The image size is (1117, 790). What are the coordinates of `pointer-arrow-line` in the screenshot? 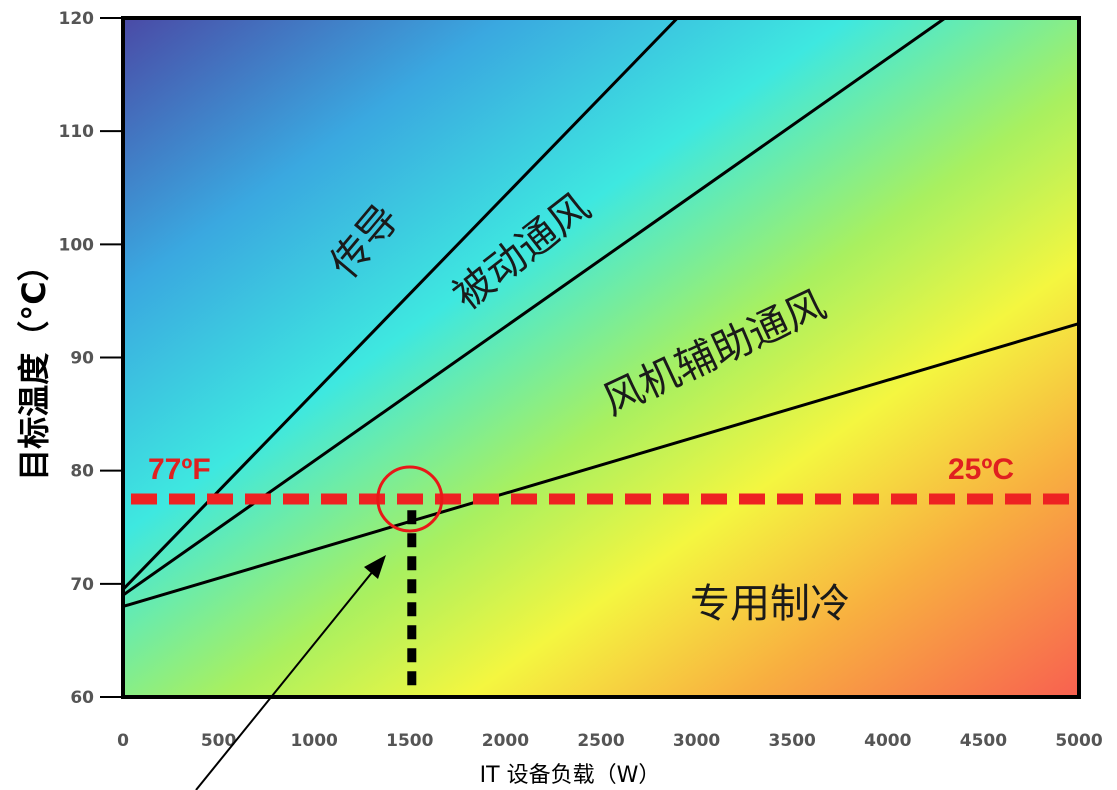 It's located at (289, 674).